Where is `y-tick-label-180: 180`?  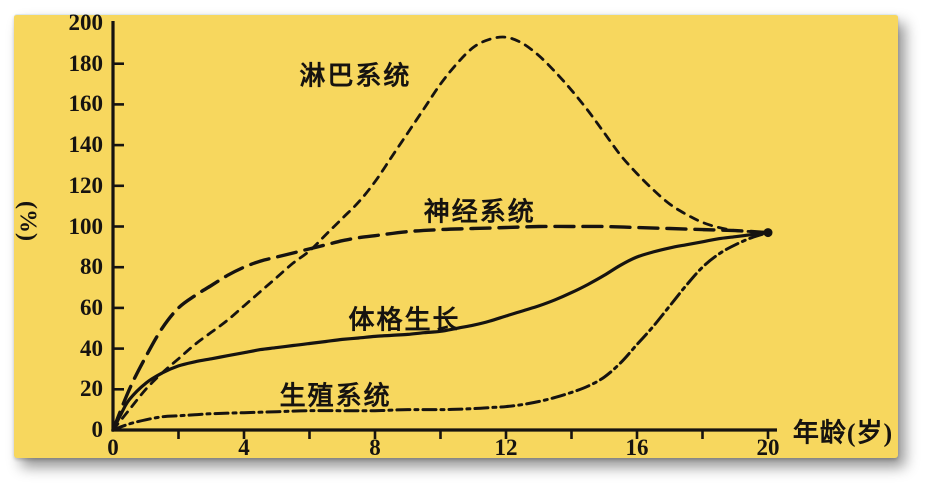 y-tick-label-180: 180 is located at coordinates (86, 63).